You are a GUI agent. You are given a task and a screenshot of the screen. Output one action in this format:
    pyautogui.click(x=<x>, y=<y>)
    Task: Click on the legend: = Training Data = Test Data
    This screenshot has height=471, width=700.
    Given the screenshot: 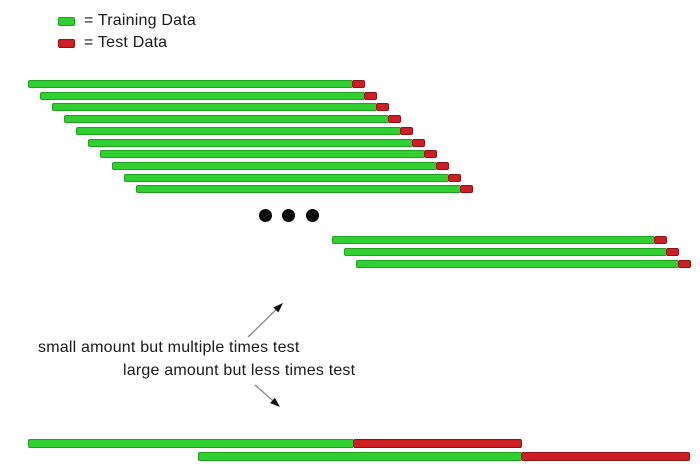 What is the action you would take?
    pyautogui.click(x=127, y=32)
    